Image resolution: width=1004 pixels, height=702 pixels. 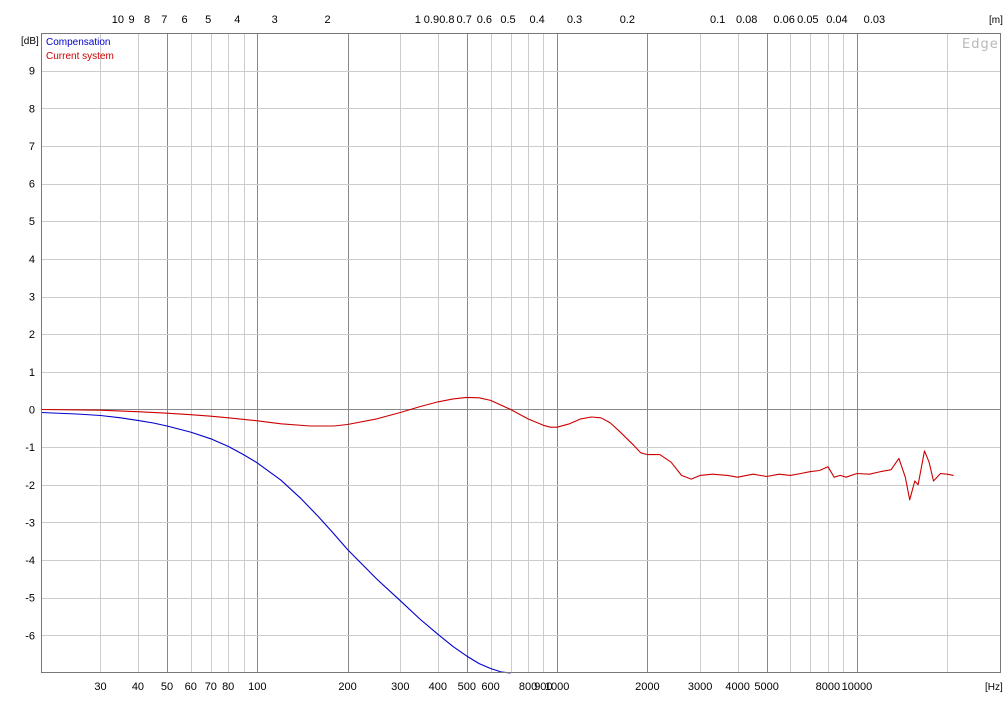 What do you see at coordinates (700, 687) in the screenshot?
I see `x-tick-label: 3000` at bounding box center [700, 687].